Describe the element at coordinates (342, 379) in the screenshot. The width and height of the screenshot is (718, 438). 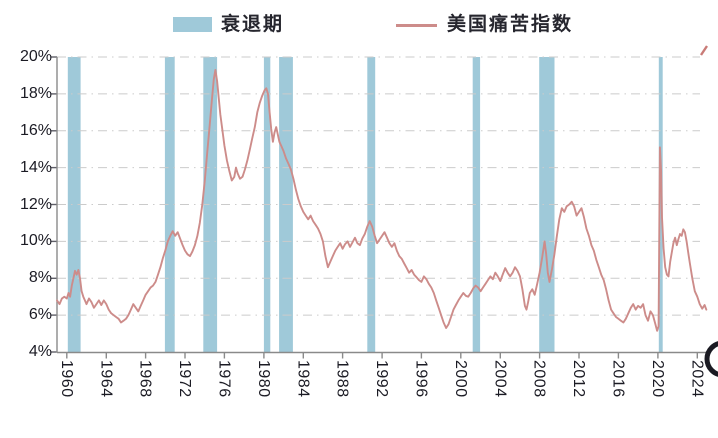
I see `x-axis-label: 1988` at that location.